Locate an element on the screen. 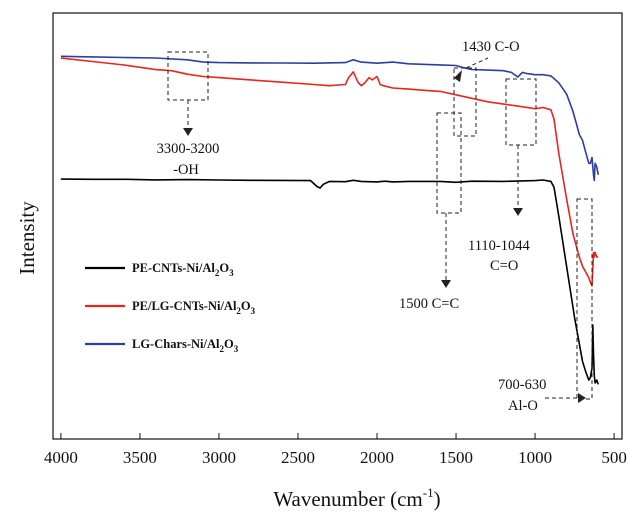  cc-label: 1500 C=C is located at coordinates (429, 304).